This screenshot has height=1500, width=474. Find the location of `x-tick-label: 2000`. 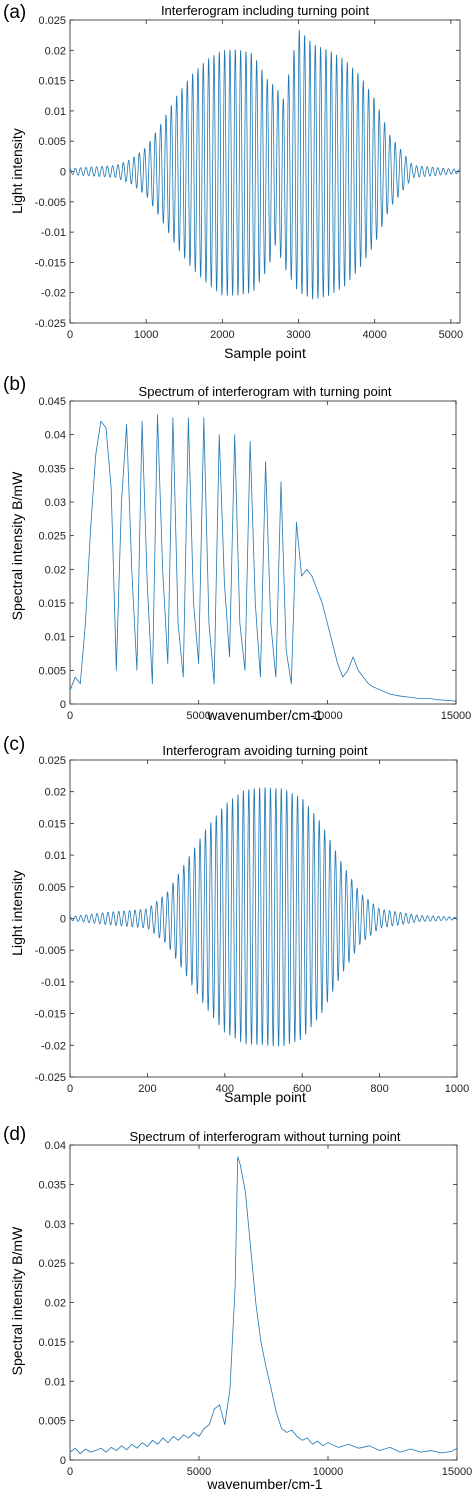

x-tick-label: 2000 is located at coordinates (222, 335).